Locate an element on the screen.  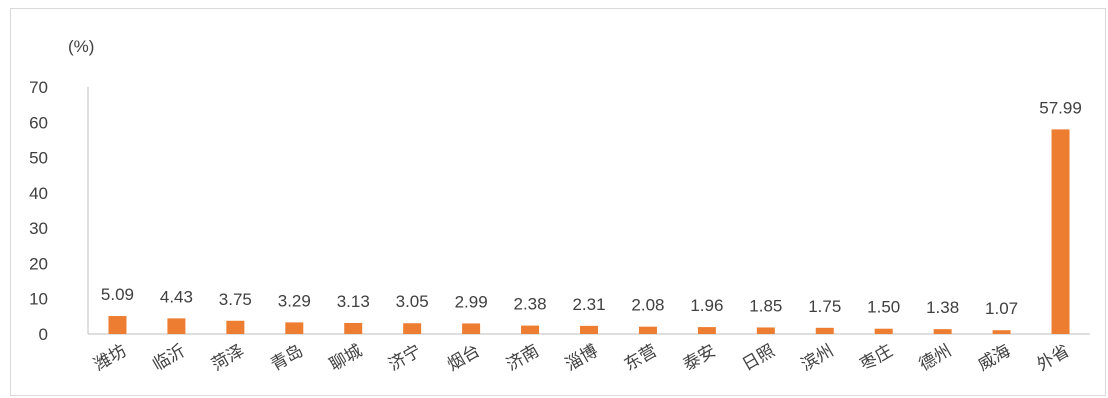
bar-value-label: 3.75 is located at coordinates (235, 299).